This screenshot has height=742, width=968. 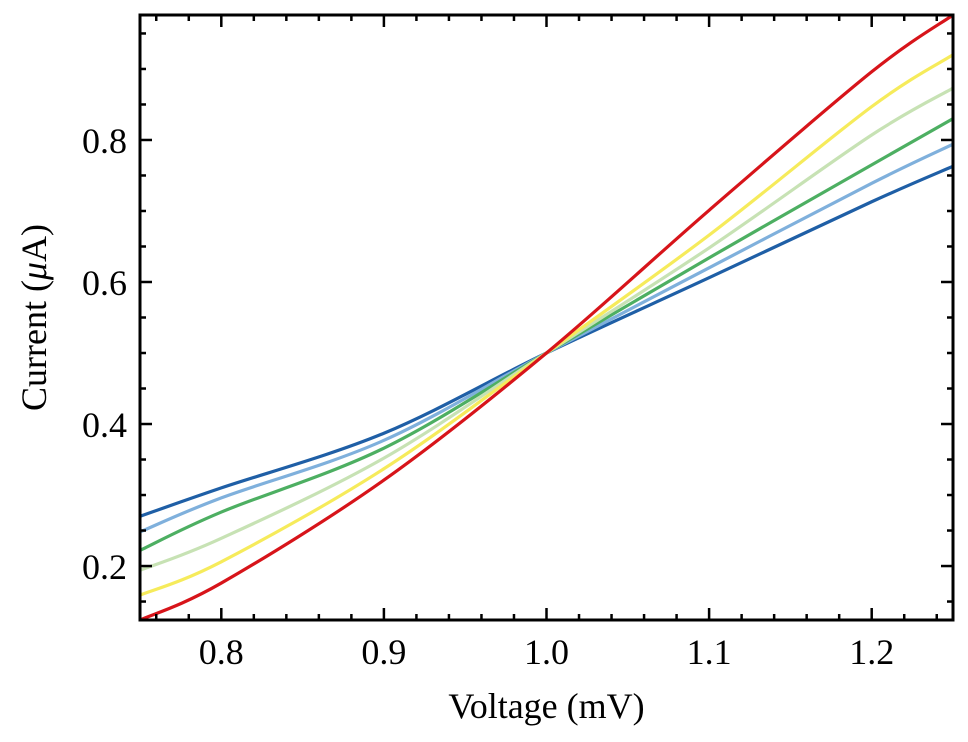 What do you see at coordinates (104, 141) in the screenshot?
I see `y-tick-label: 0.8` at bounding box center [104, 141].